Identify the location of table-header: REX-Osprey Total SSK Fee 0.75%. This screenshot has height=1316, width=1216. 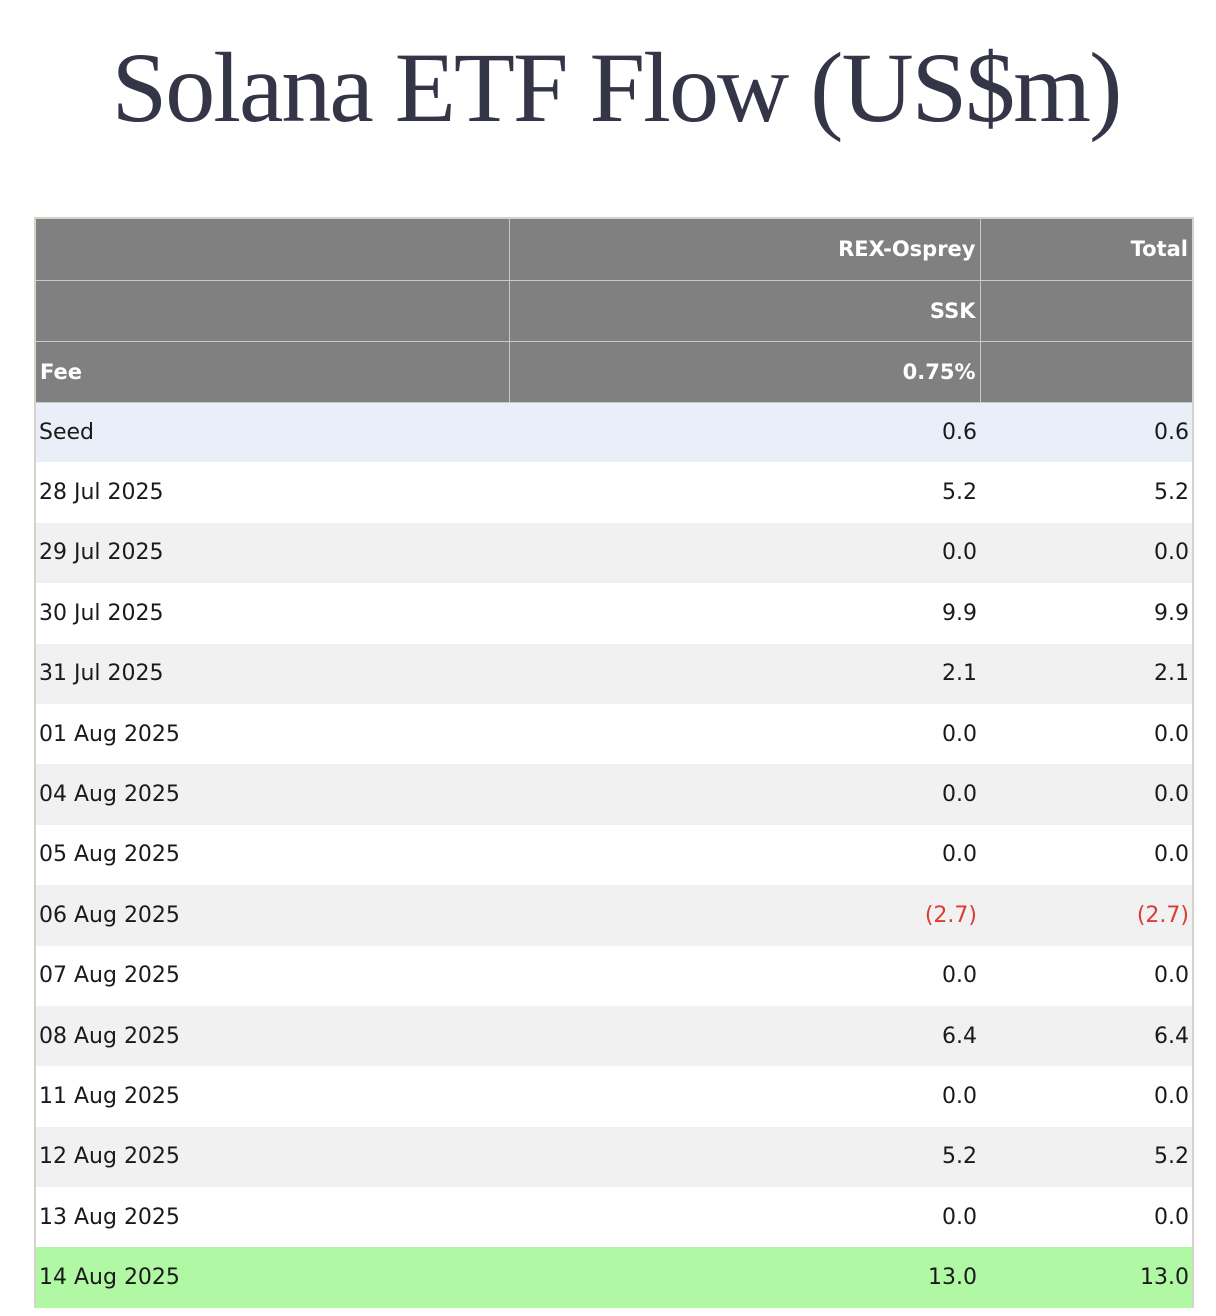
(614, 311).